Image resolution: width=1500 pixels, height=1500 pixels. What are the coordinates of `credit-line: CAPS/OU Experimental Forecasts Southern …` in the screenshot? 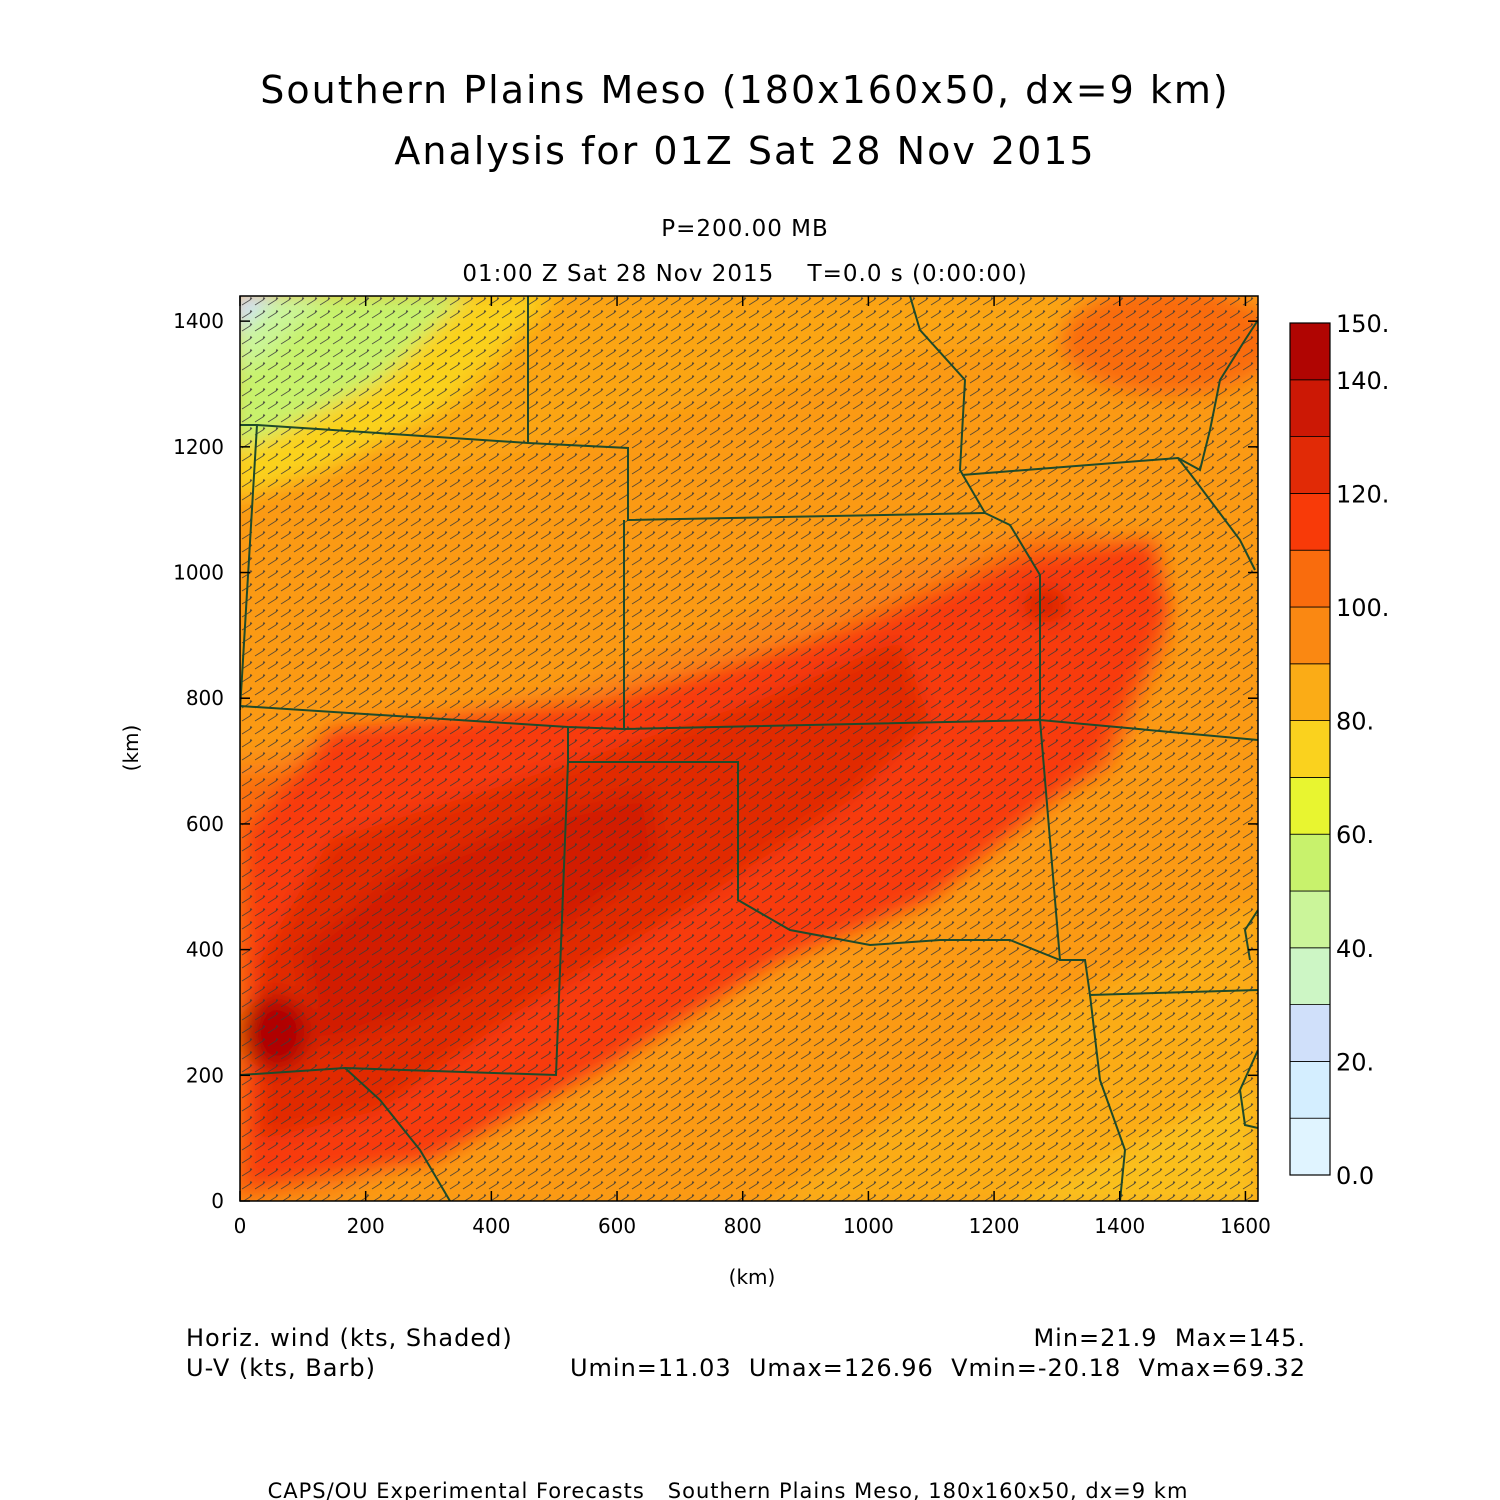 It's located at (728, 1489).